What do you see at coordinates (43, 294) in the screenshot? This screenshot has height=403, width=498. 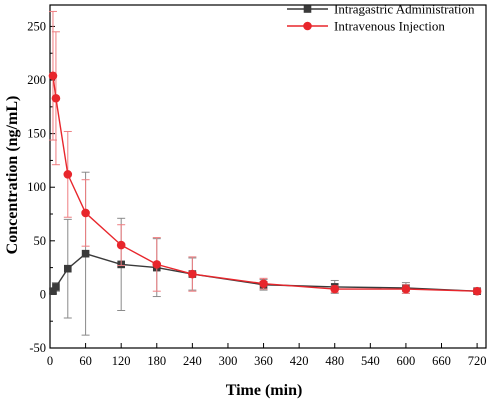 I see `y-tick-label: 0` at bounding box center [43, 294].